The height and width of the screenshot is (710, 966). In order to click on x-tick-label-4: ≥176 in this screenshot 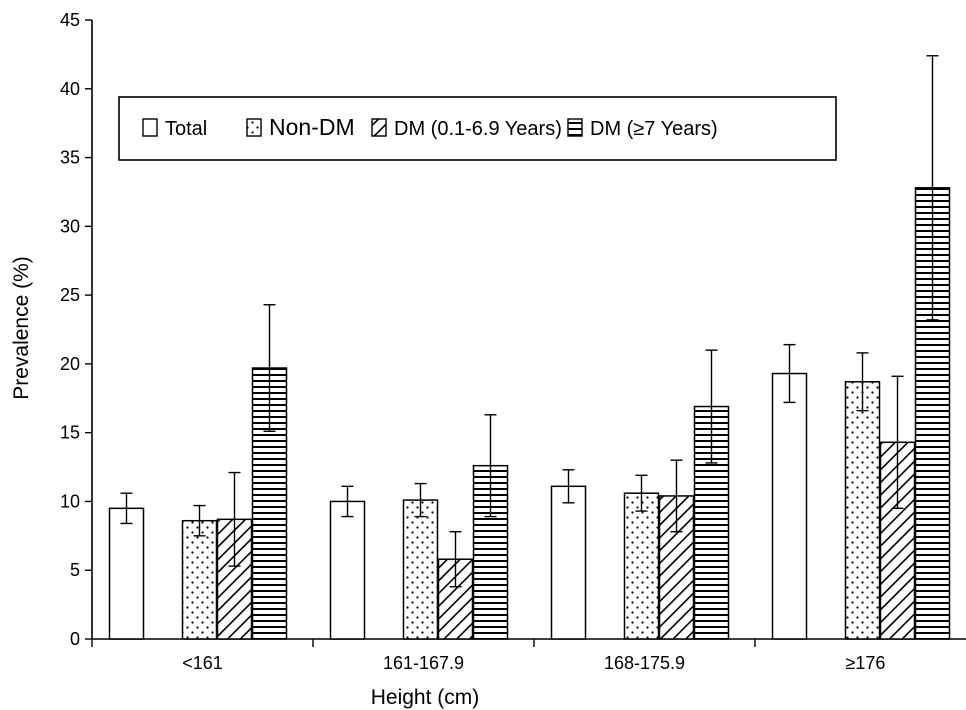, I will do `click(866, 663)`.